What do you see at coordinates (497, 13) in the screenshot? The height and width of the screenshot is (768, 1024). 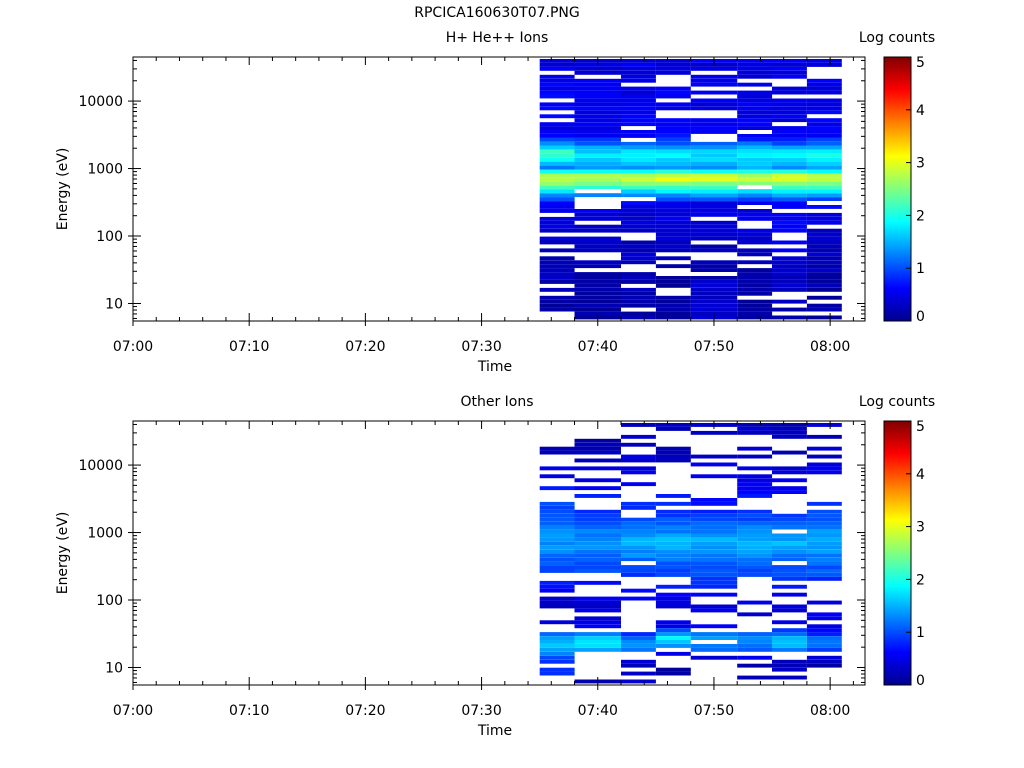 I see `page-title: RPCICA160630T07.PNG` at bounding box center [497, 13].